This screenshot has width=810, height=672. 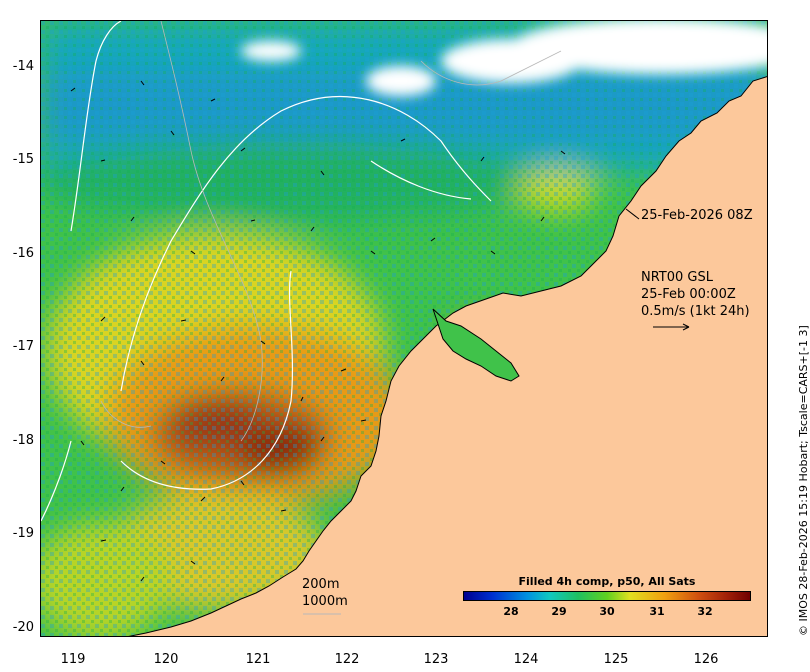 I want to click on y-axis-label: -15, so click(x=23, y=159).